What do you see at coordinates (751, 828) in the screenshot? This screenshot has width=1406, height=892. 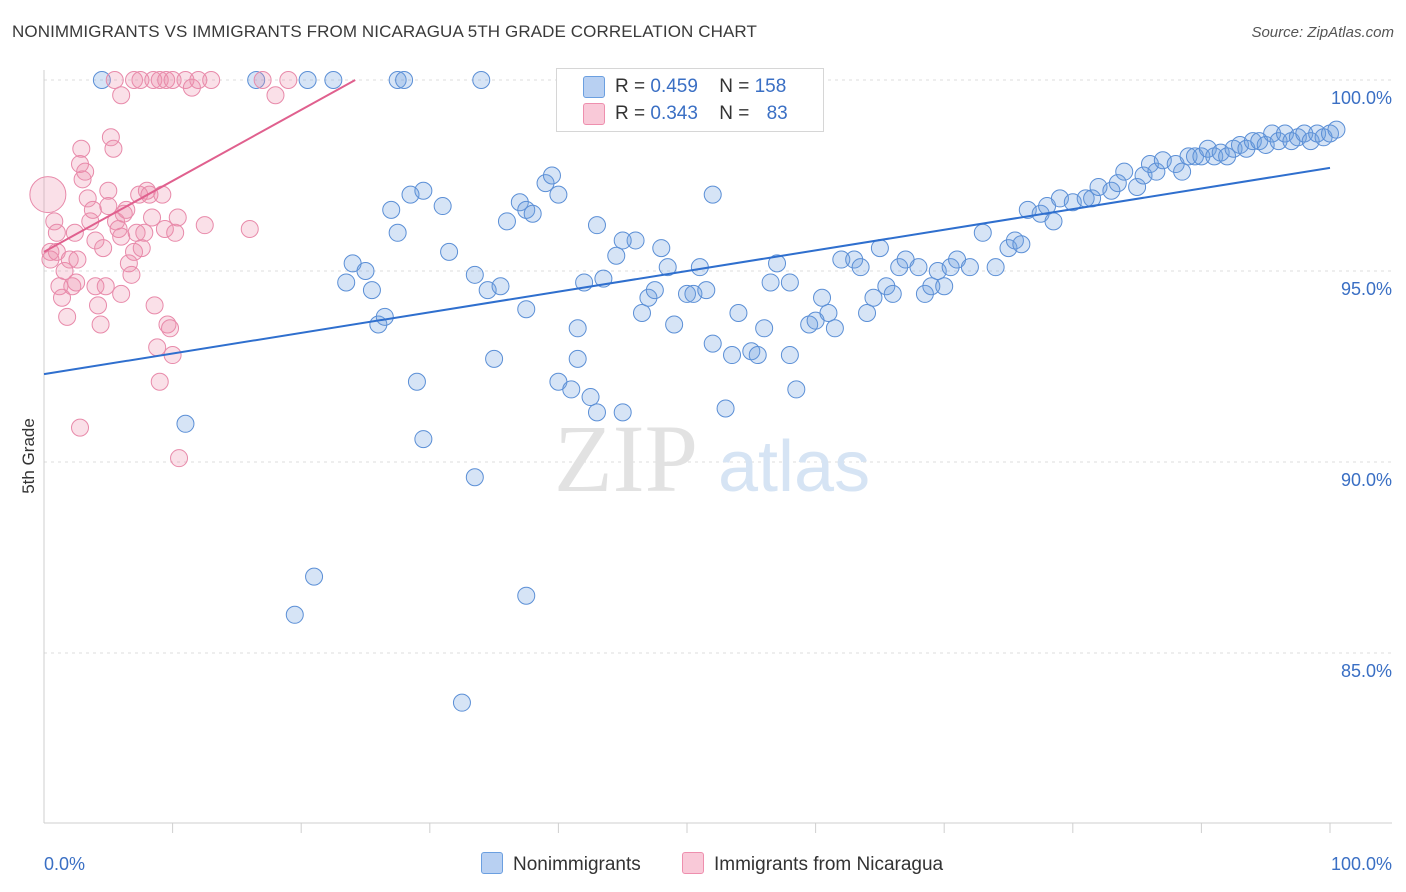 I see `x-ticks` at bounding box center [751, 828].